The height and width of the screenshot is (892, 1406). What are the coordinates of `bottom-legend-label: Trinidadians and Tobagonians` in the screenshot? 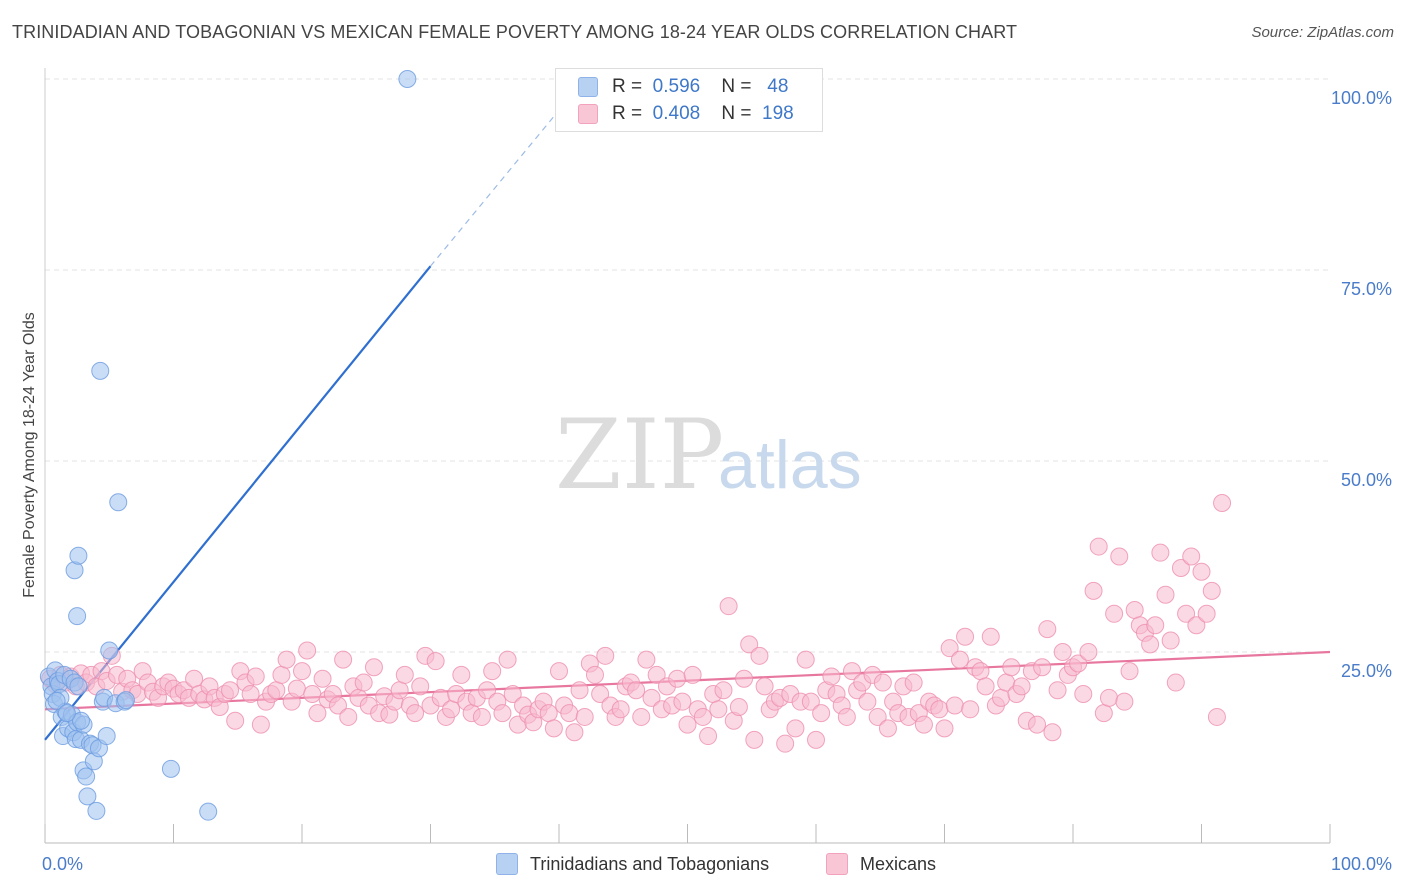 It's located at (650, 863).